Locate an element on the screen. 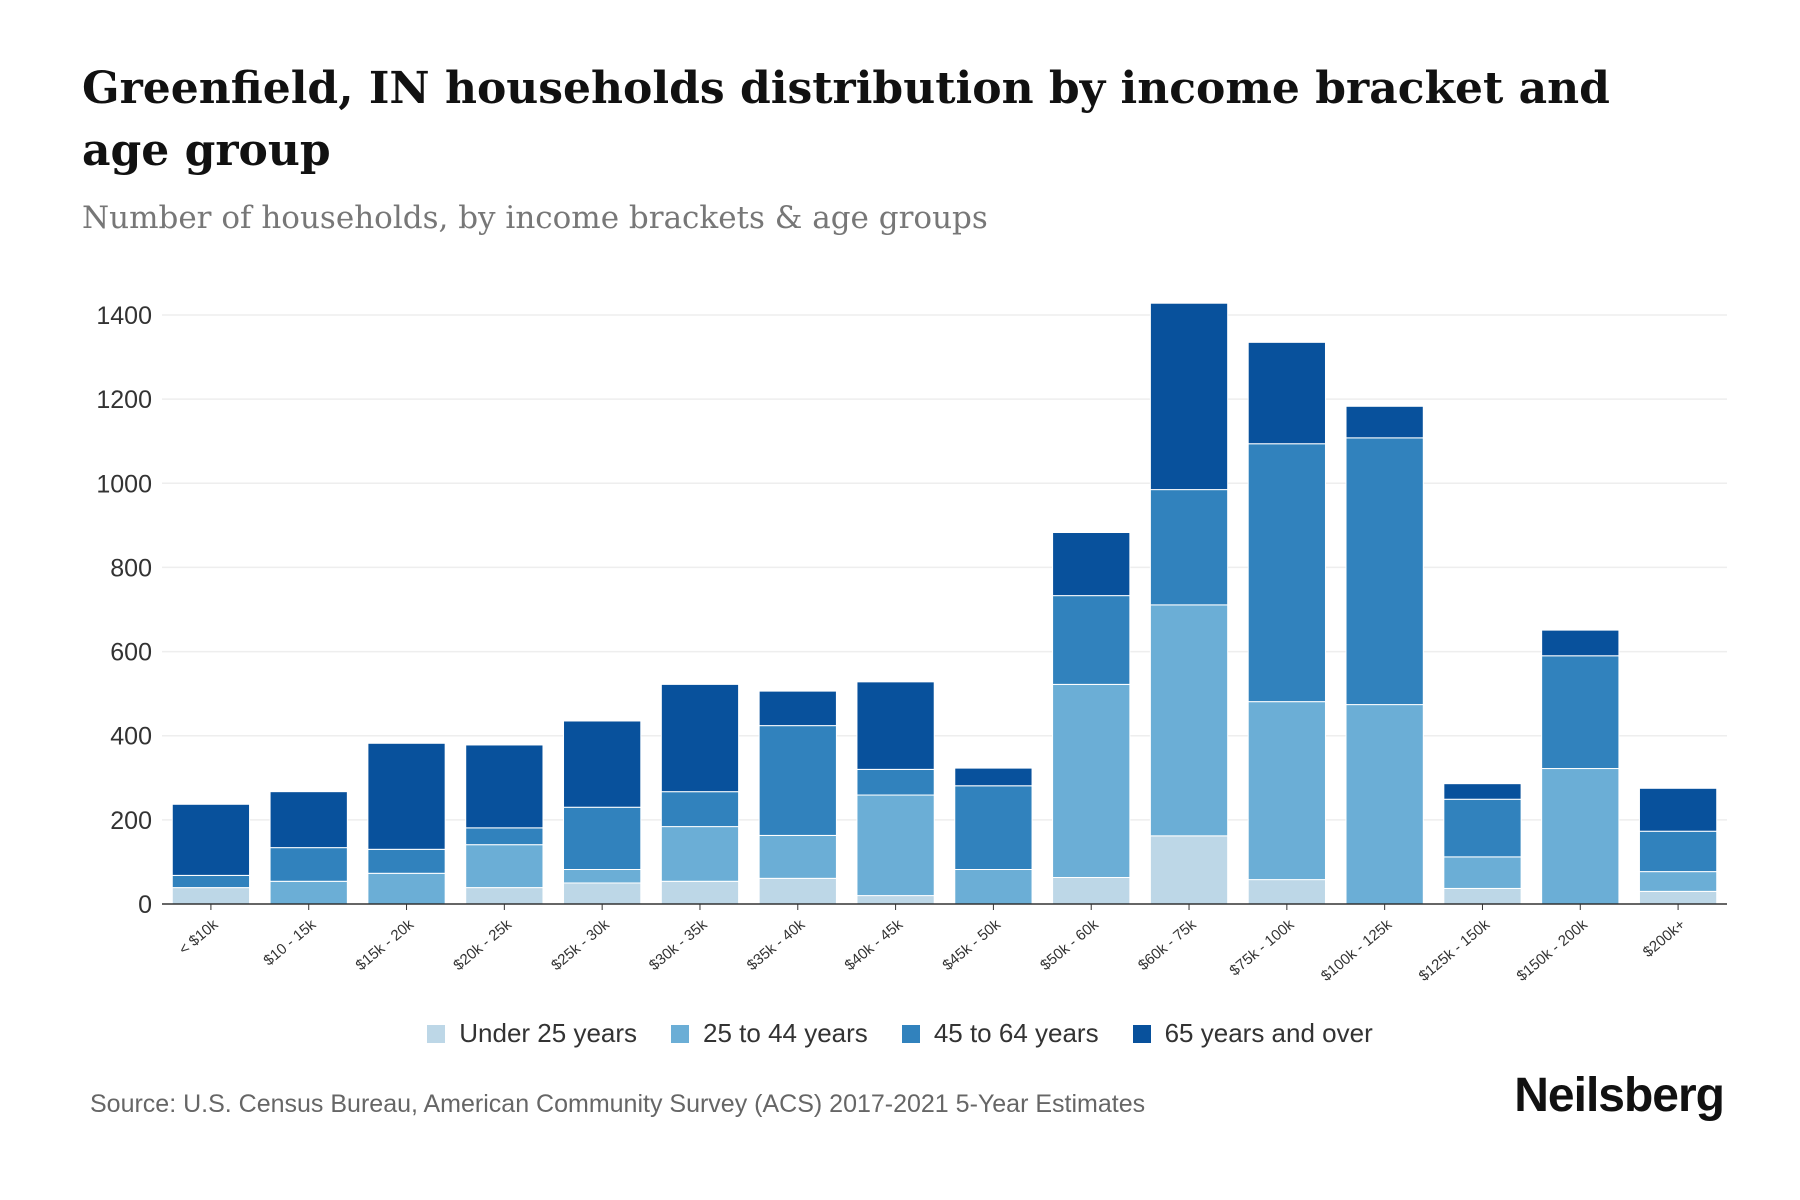  legend-item: 25 to 44 years is located at coordinates (769, 1033).